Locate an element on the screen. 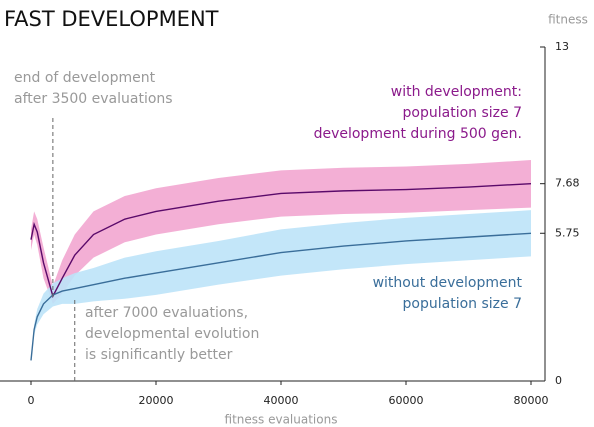 The height and width of the screenshot is (427, 594). annotation-text: end of development is located at coordinates (85, 78).